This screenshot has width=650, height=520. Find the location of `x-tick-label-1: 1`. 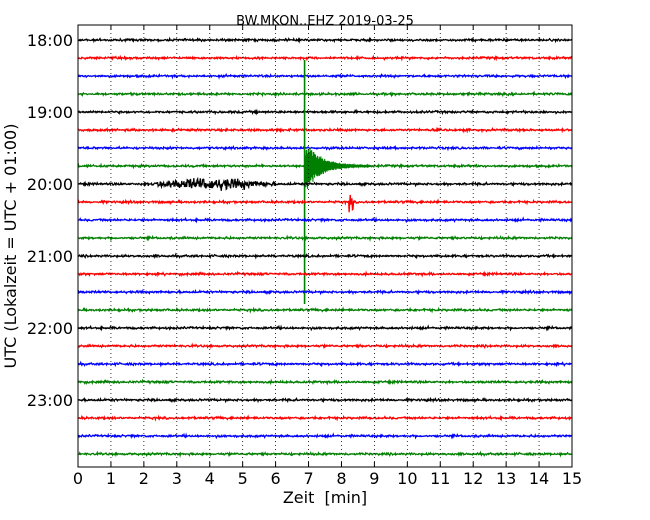

x-tick-label-1: 1 is located at coordinates (111, 478).